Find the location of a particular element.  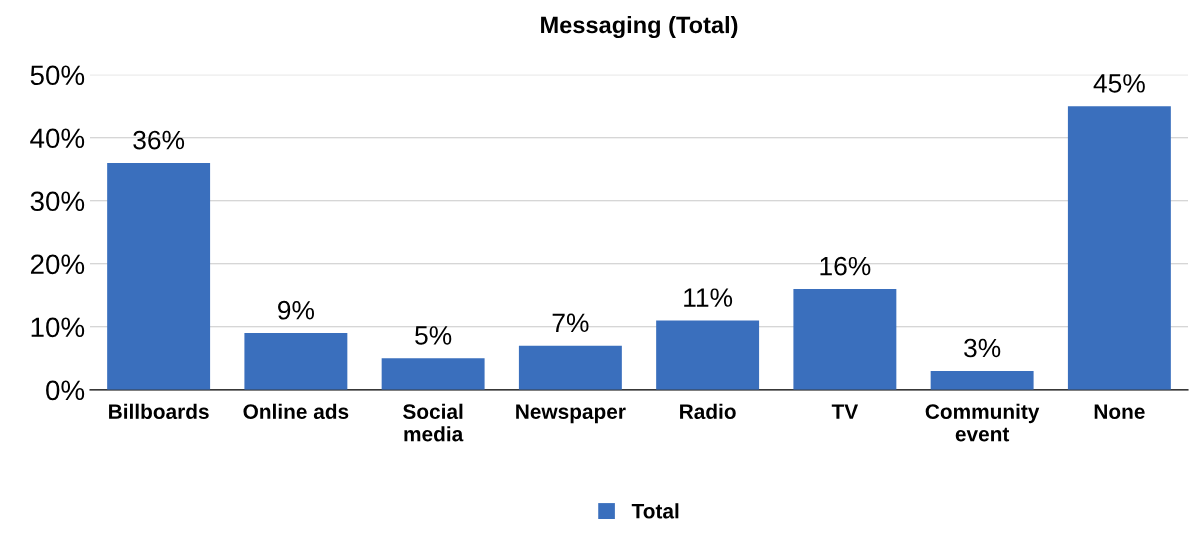

y-tick-label: 0% is located at coordinates (65, 390).